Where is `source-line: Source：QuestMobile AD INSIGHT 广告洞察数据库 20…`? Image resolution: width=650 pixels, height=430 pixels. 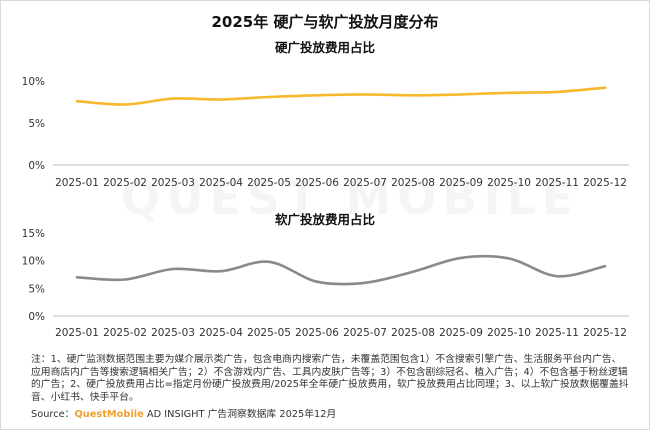 source-line: Source：QuestMobile AD INSIGHT 广告洞察数据库 20… is located at coordinates (183, 413).